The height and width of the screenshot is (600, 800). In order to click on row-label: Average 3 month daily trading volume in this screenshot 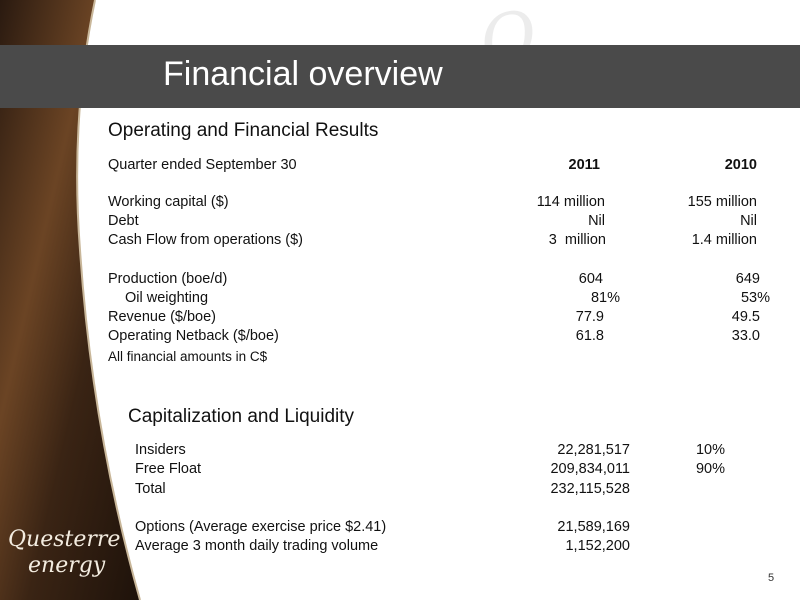, I will do `click(257, 546)`.